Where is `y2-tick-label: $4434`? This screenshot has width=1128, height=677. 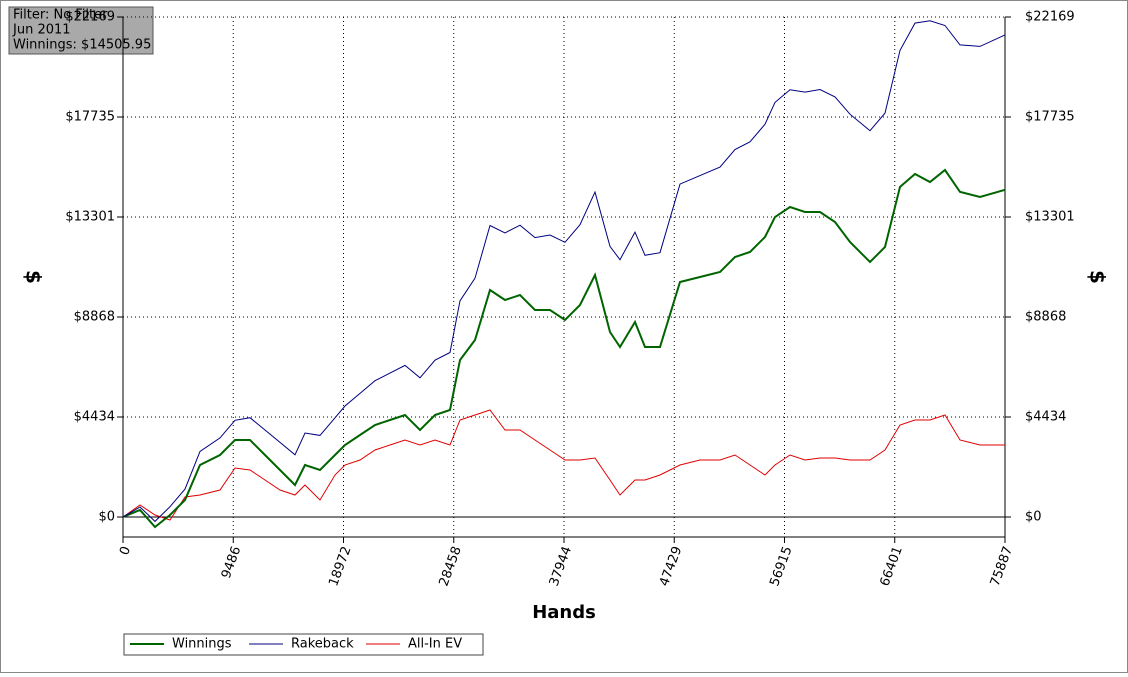
y2-tick-label: $4434 is located at coordinates (1045, 416).